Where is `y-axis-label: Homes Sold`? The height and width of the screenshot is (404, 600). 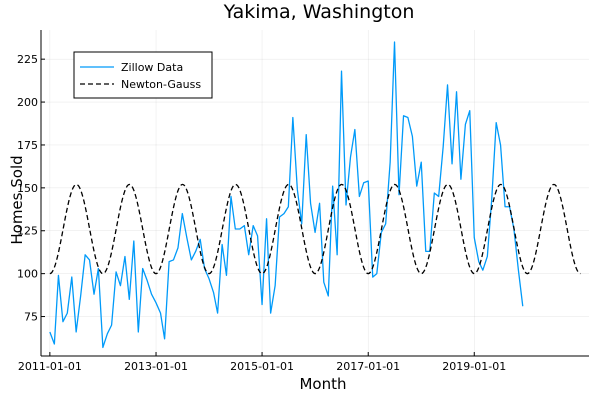
y-axis-label: Homes Sold is located at coordinates (17, 199).